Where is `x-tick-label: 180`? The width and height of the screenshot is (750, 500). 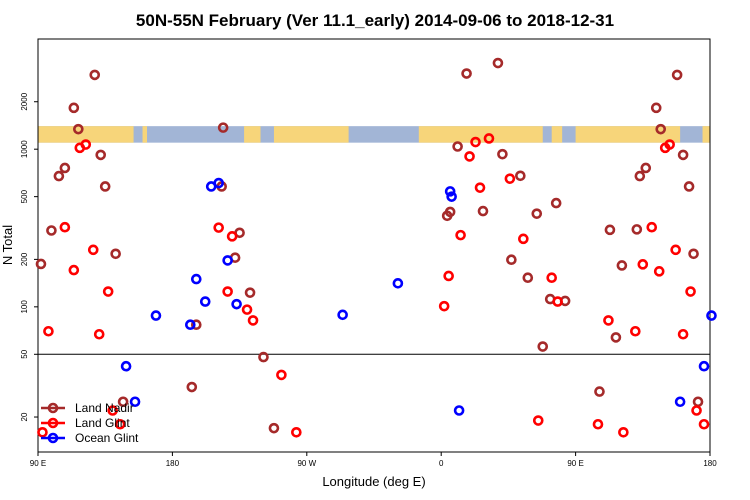
x-tick-label: 180 is located at coordinates (710, 463).